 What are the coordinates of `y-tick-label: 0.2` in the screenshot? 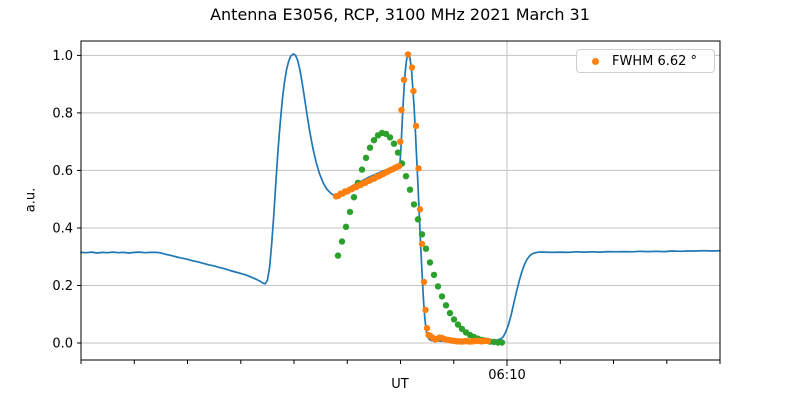 It's located at (62, 286).